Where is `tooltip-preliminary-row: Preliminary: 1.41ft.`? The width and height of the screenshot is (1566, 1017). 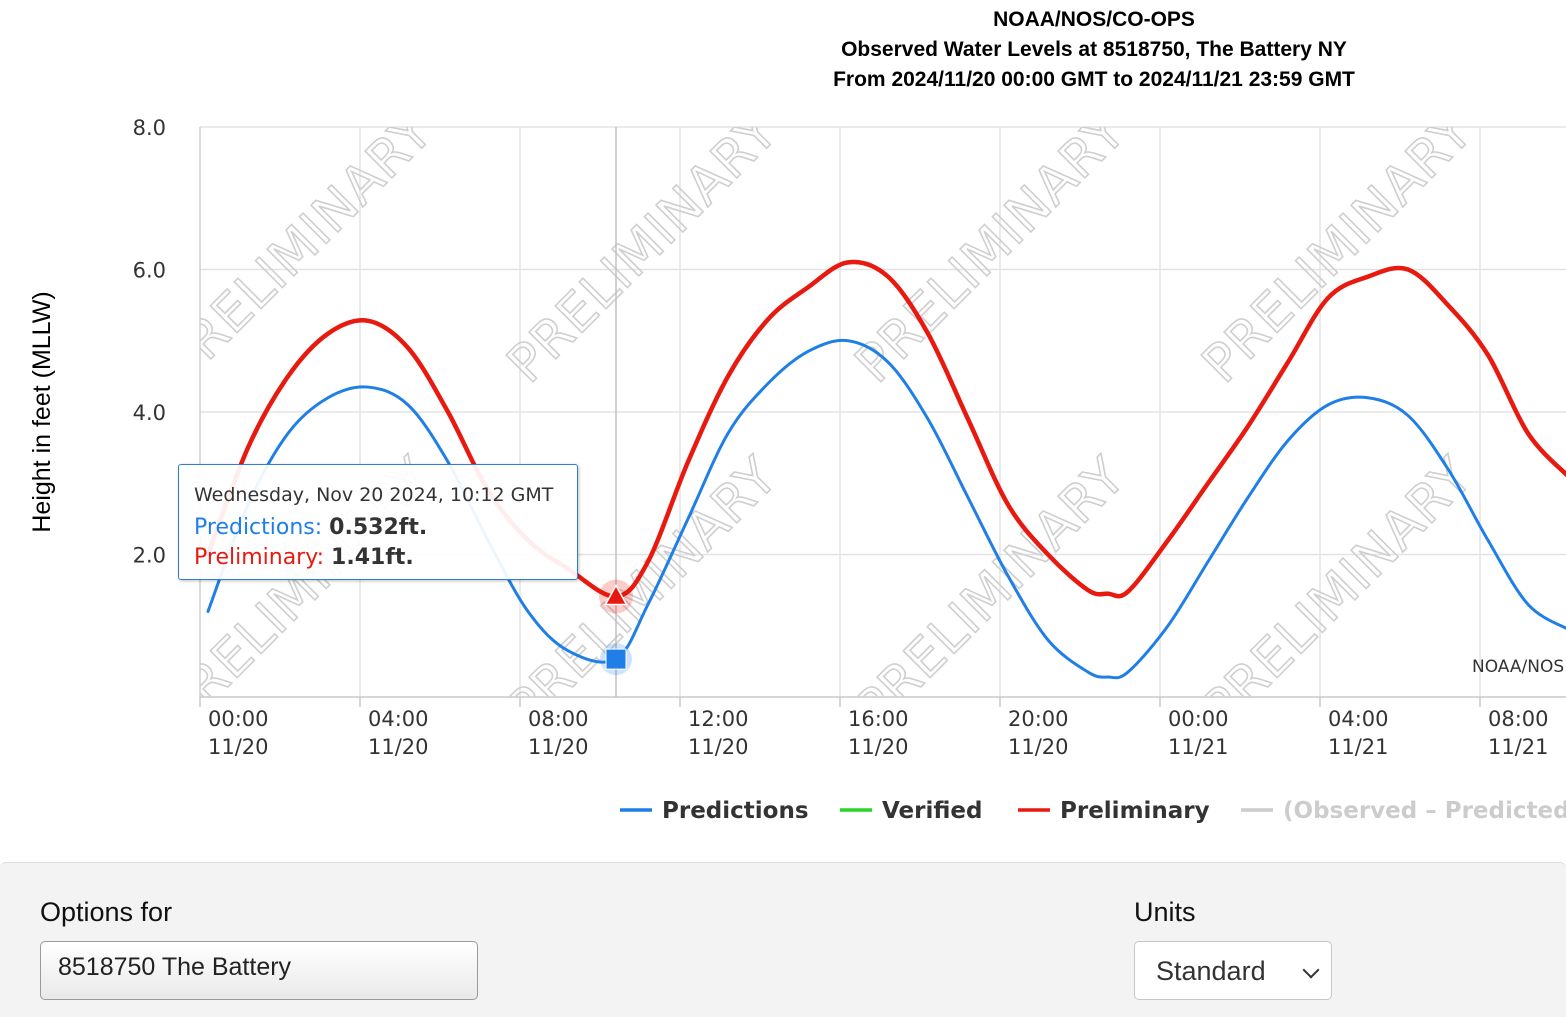
tooltip-preliminary-row: Preliminary: 1.41ft. is located at coordinates (385, 558).